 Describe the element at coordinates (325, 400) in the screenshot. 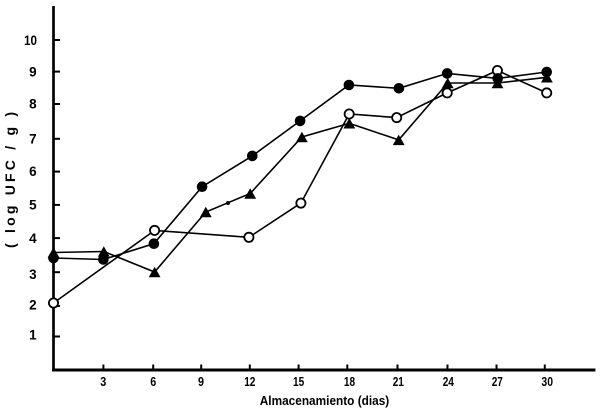

I see `svg-text: Almacenamiento (dias)` at that location.